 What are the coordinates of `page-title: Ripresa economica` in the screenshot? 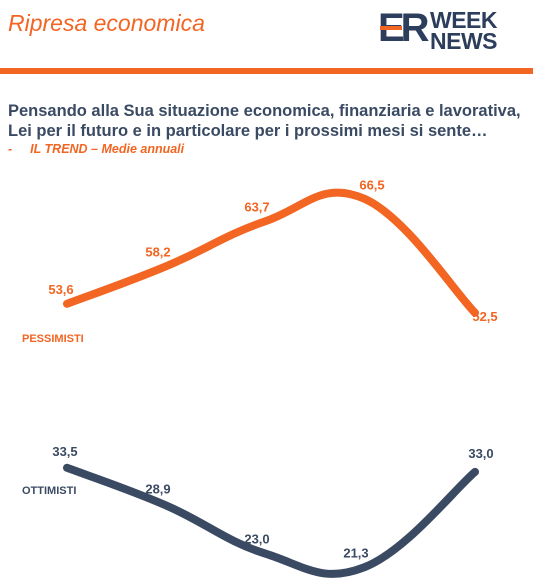 It's located at (106, 23).